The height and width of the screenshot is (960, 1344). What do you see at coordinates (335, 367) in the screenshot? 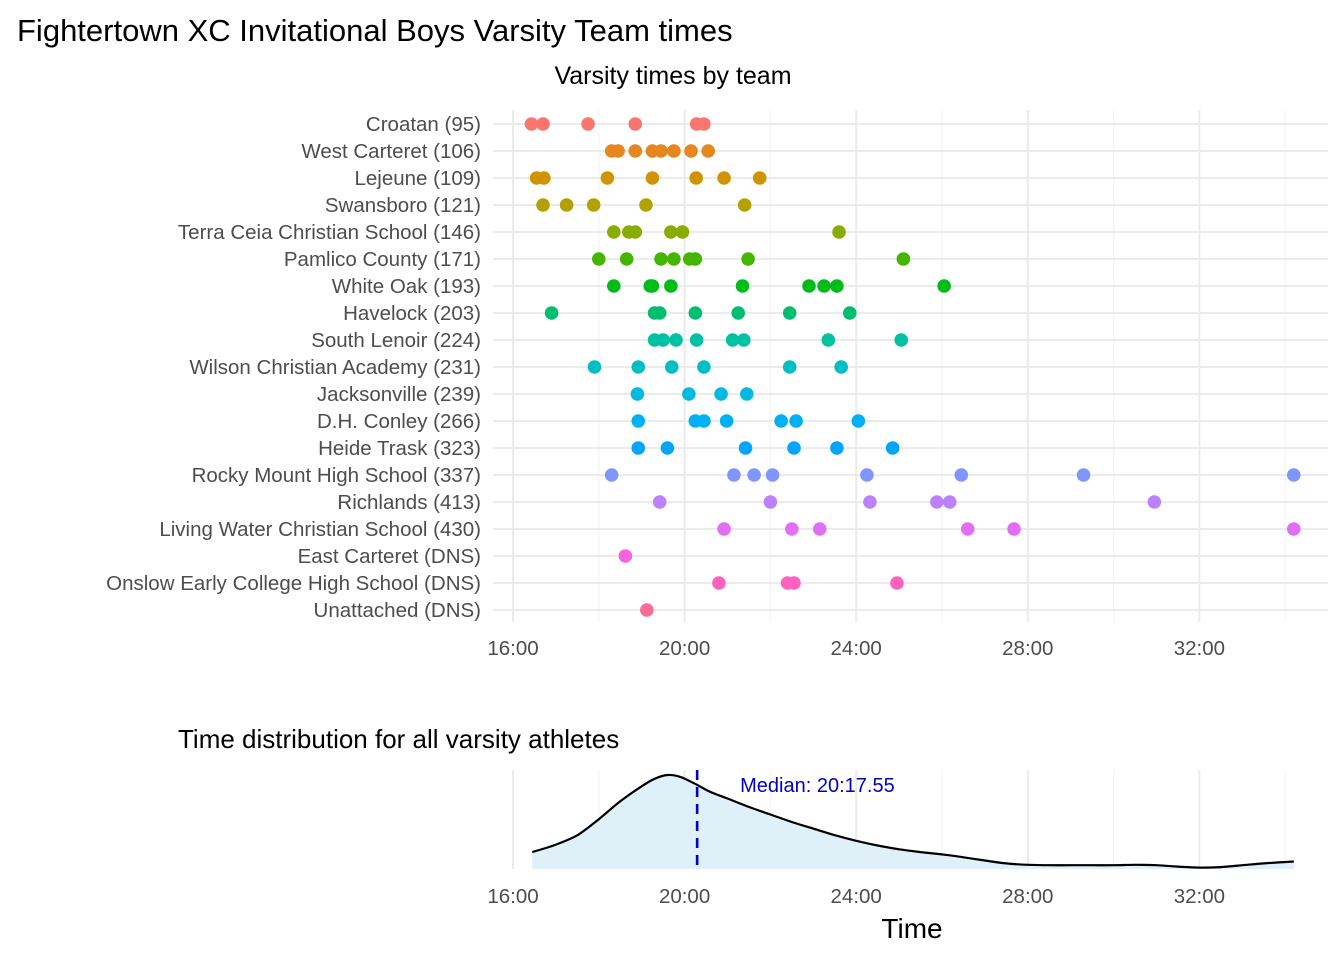
I see `y-tick-label: Wilson Christian Academy (231)` at bounding box center [335, 367].